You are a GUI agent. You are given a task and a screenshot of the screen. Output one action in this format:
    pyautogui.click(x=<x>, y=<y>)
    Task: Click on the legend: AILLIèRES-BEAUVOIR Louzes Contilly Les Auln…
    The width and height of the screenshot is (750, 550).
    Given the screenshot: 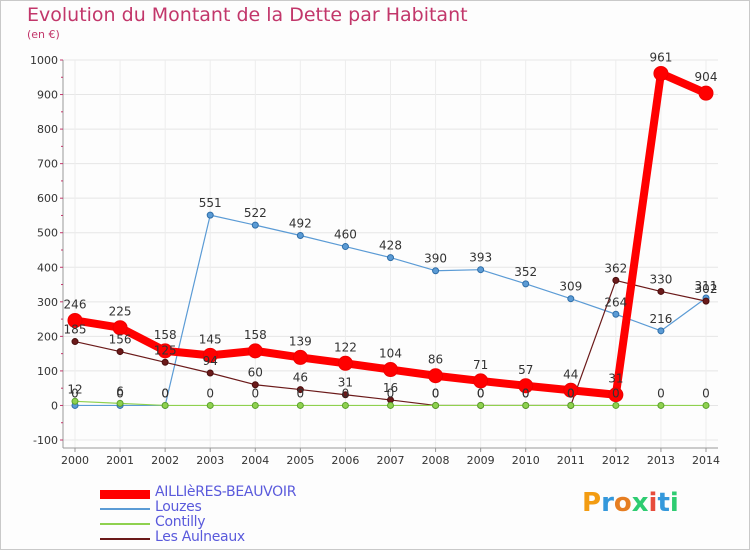 What is the action you would take?
    pyautogui.click(x=230, y=515)
    